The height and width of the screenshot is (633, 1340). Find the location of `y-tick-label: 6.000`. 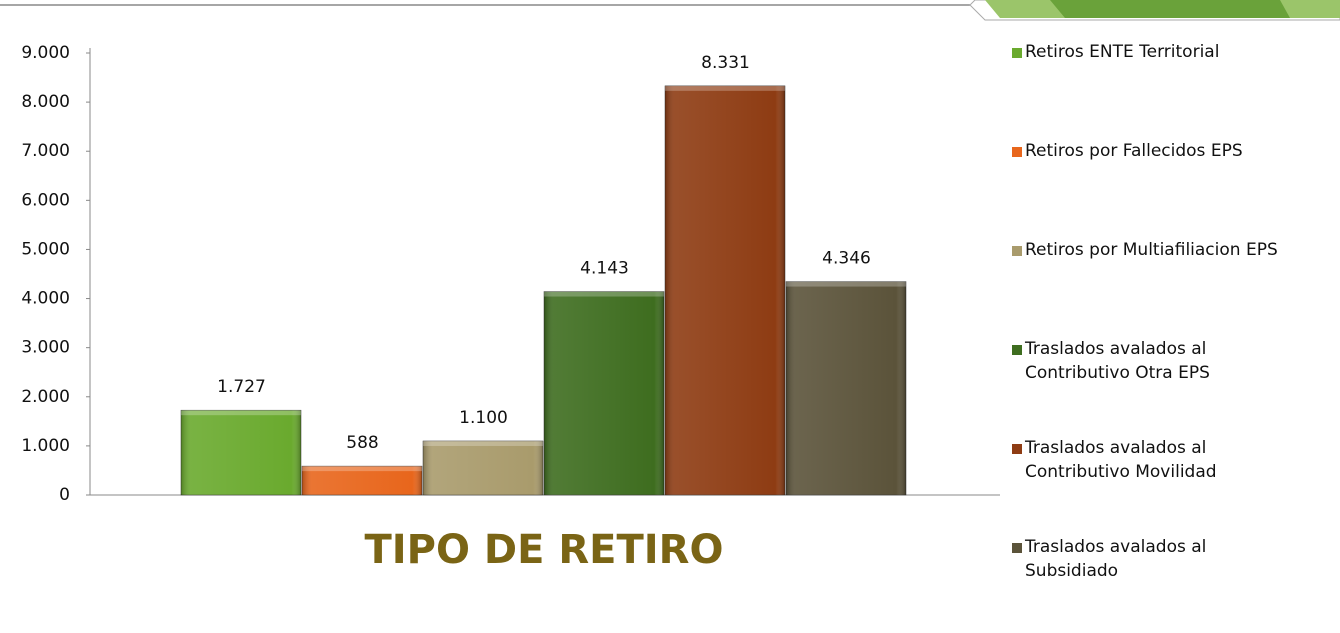

y-tick-label: 6.000 is located at coordinates (45, 200).